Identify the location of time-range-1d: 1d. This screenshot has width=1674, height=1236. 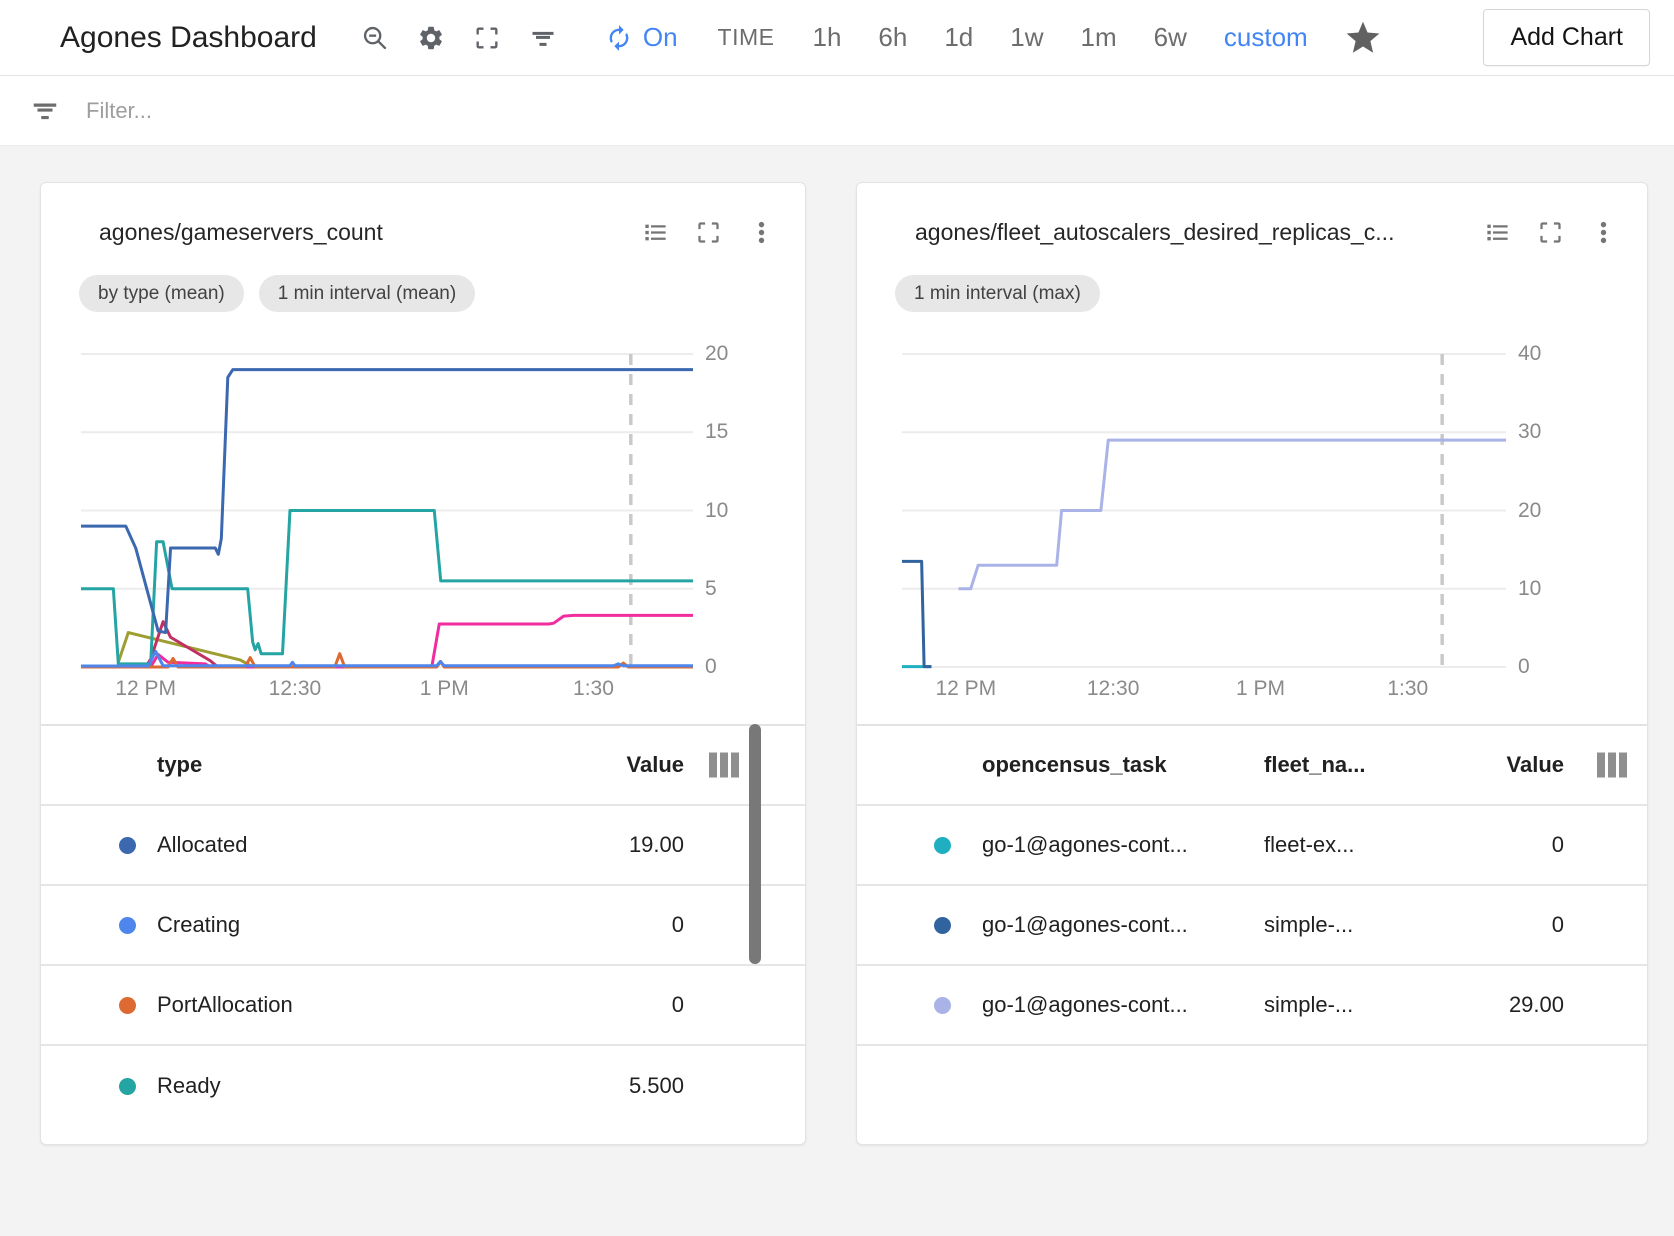
(959, 37).